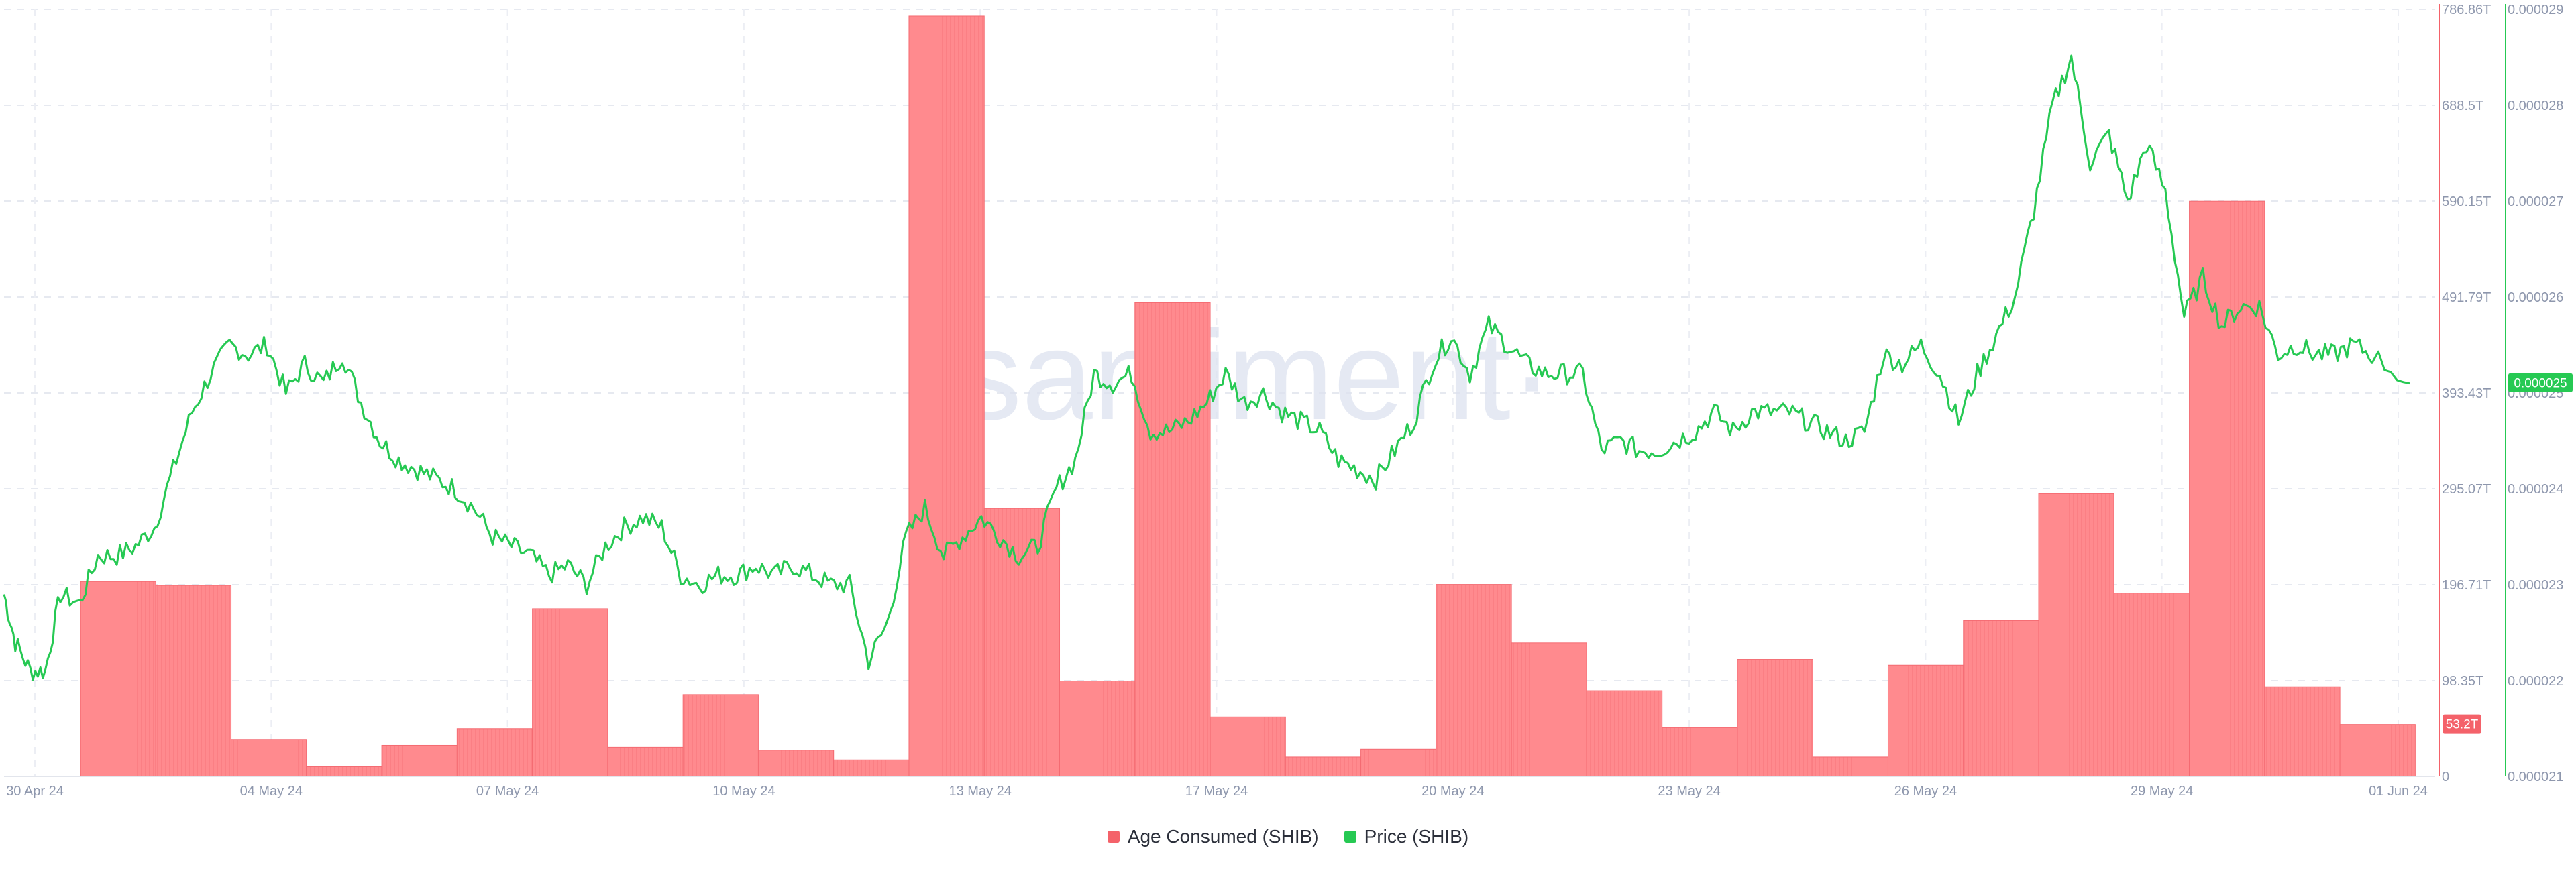  What do you see at coordinates (1689, 791) in the screenshot?
I see `x-axis-tick-label: 23 May 24` at bounding box center [1689, 791].